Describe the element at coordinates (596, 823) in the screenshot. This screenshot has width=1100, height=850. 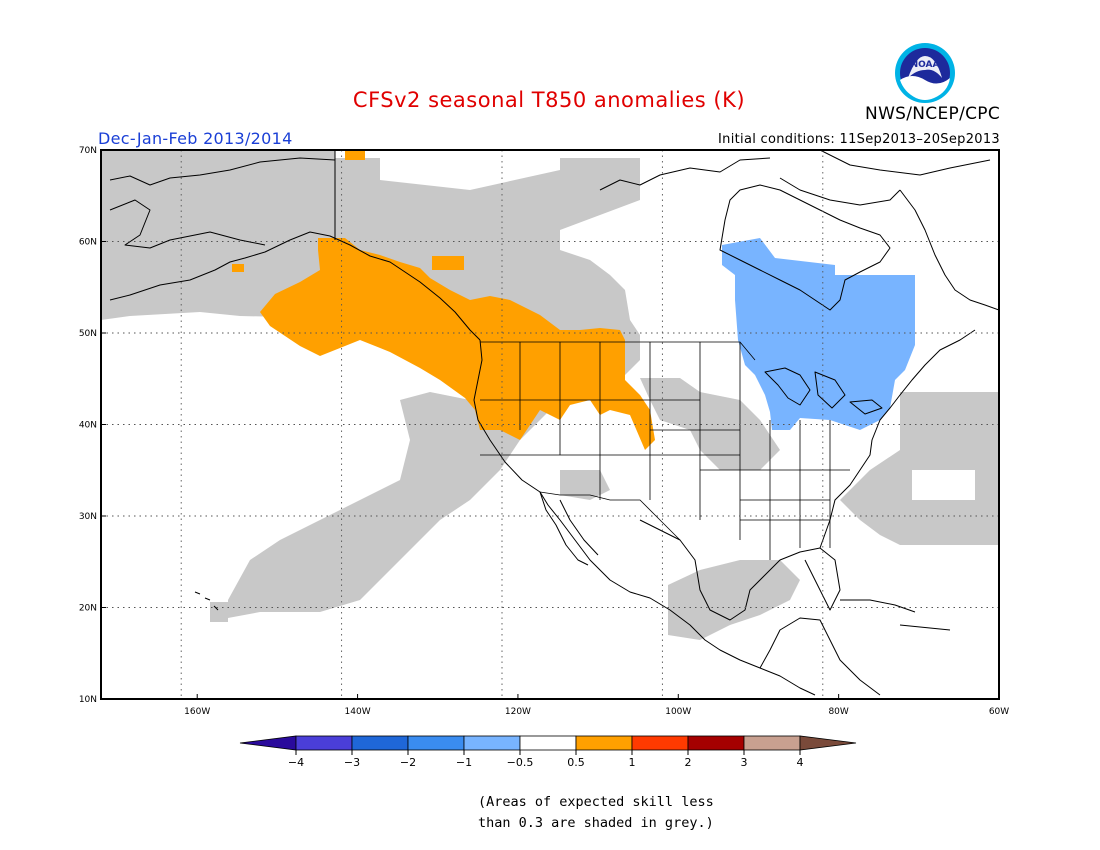
I see `footnote-line-2: than 0.3 are shaded in grey.)` at that location.